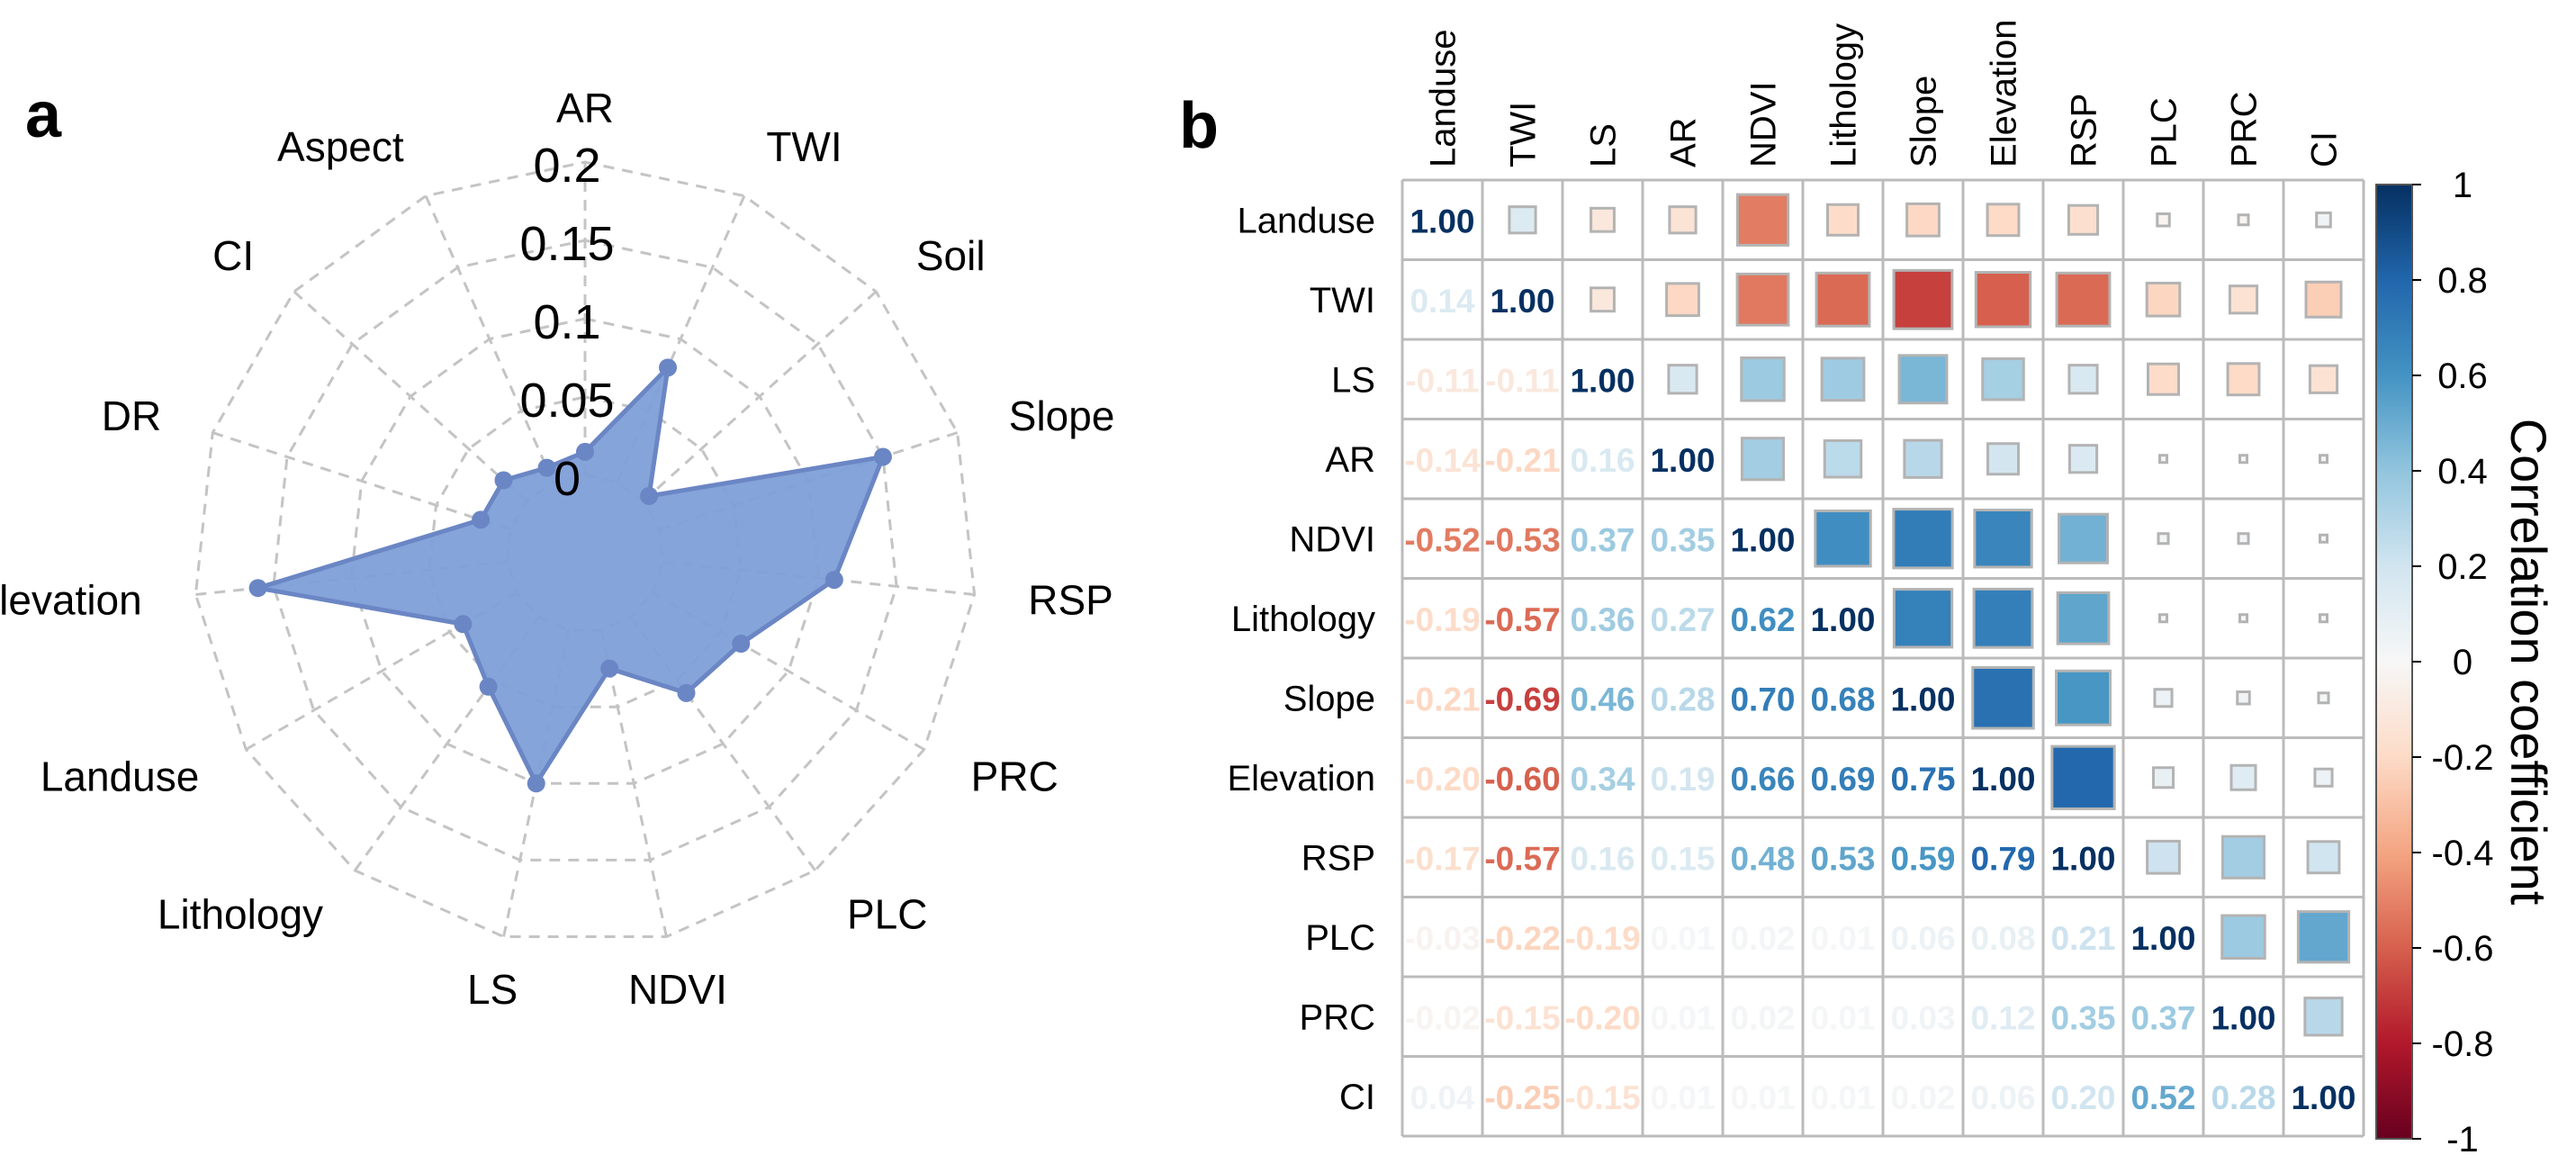  What do you see at coordinates (566, 322) in the screenshot?
I see `radar-radial-tick: 0.1` at bounding box center [566, 322].